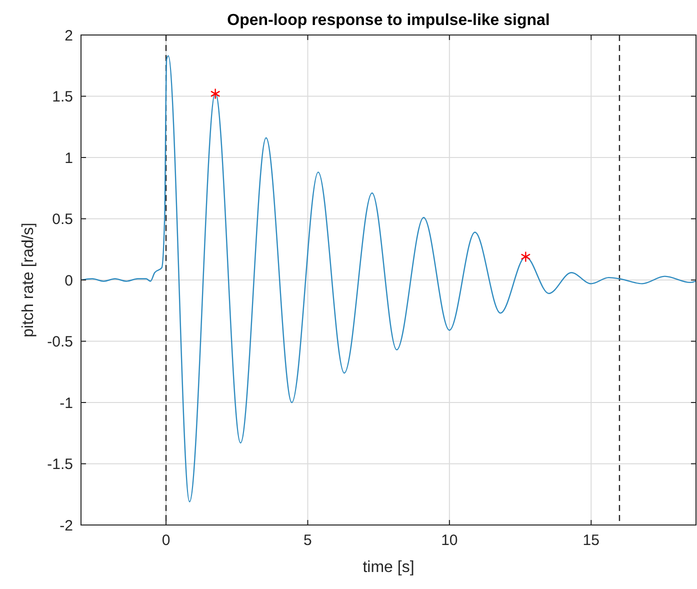 The width and height of the screenshot is (697, 589). What do you see at coordinates (308, 540) in the screenshot?
I see `x-tick-label: 5` at bounding box center [308, 540].